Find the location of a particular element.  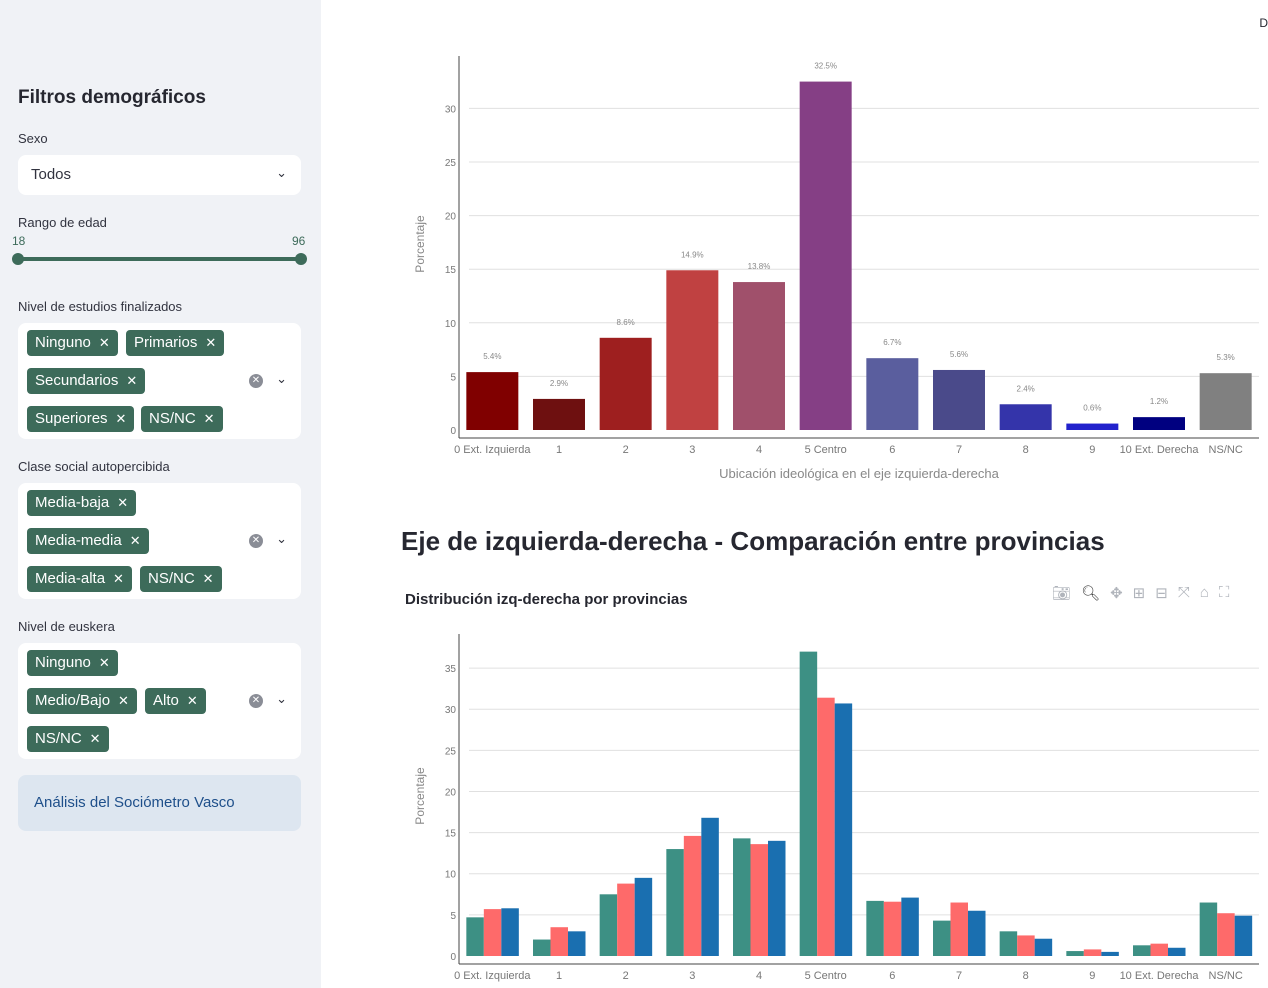

tag-clase-nsnc: NS/NC ✕ is located at coordinates (181, 579).